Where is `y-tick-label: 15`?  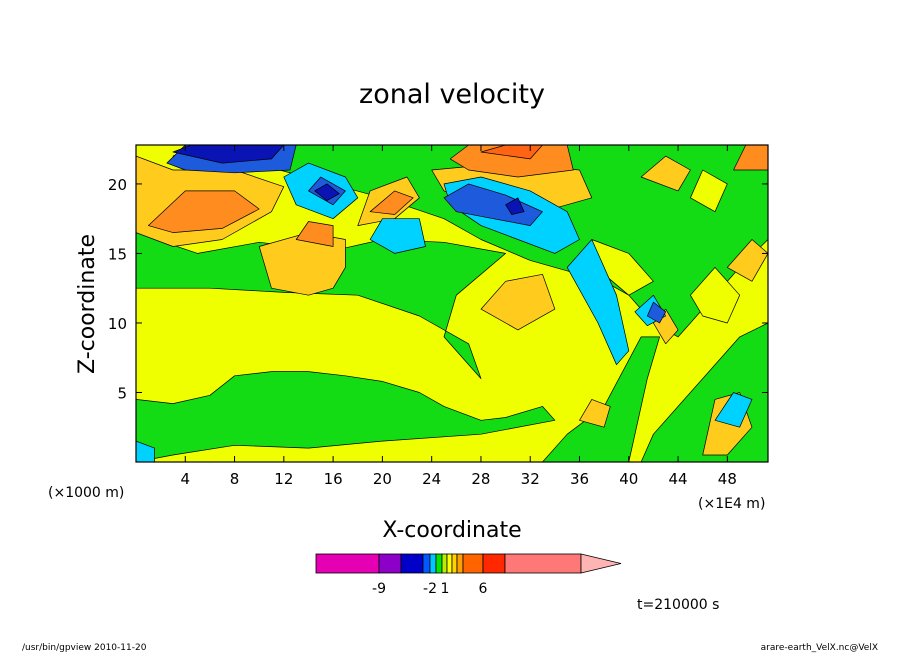
y-tick-label: 15 is located at coordinates (117, 254).